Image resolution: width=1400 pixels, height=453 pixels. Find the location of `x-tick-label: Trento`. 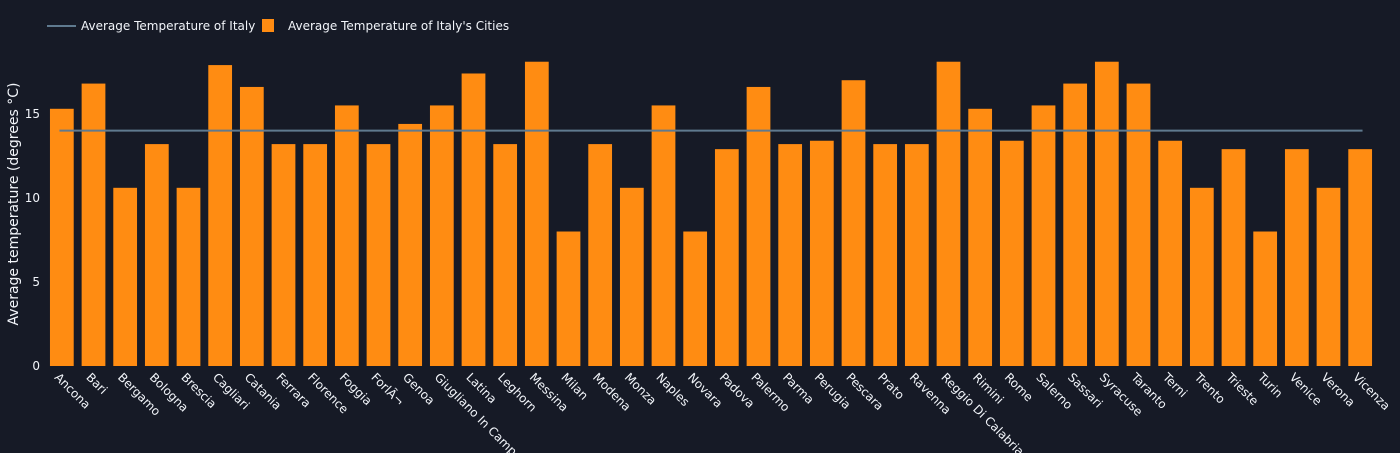

x-tick-label: Trento is located at coordinates (1209, 388).